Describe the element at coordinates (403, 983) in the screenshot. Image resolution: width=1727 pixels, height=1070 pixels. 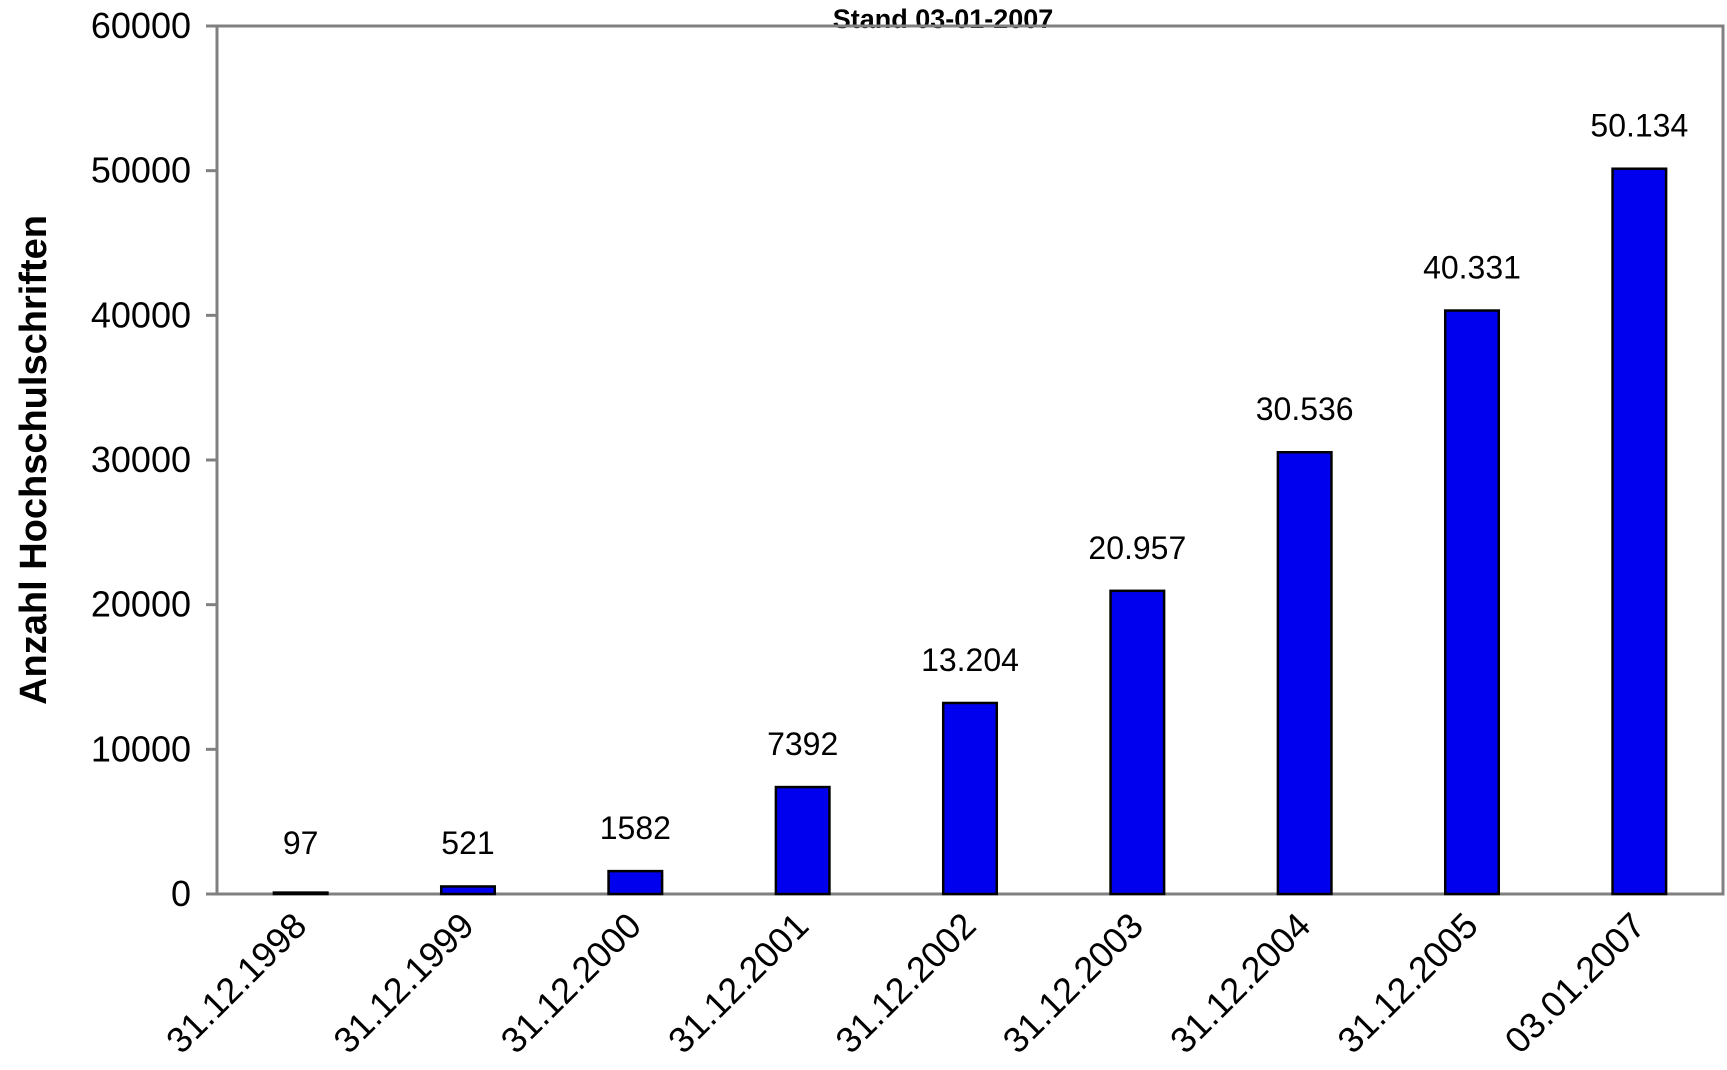
I see `x-tick-label: 31.12.1999` at that location.